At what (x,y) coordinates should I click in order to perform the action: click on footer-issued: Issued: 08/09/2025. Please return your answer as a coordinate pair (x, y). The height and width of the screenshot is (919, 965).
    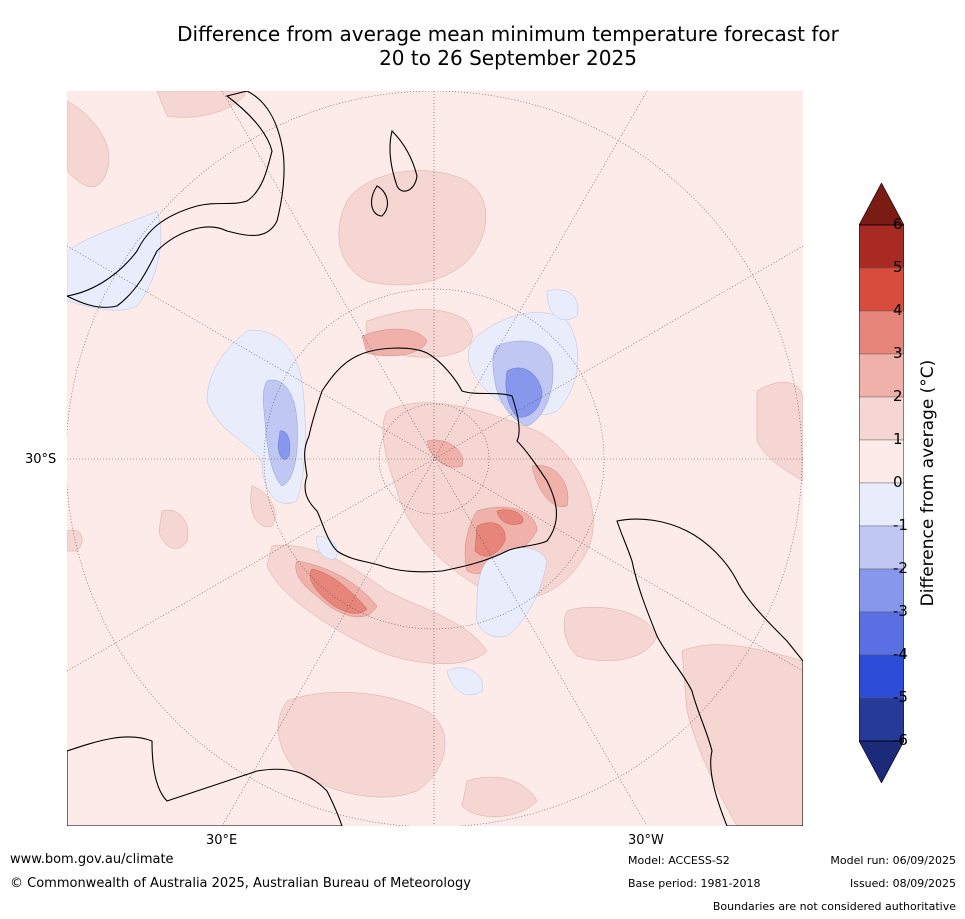
    Looking at the image, I should click on (902, 883).